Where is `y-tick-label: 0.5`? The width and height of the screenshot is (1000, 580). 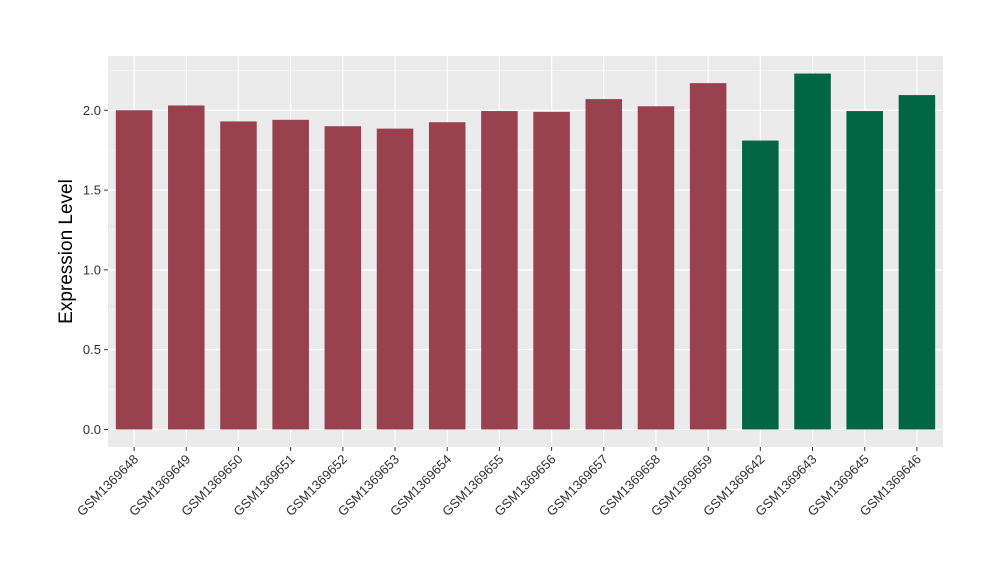 y-tick-label: 0.5 is located at coordinates (92, 349).